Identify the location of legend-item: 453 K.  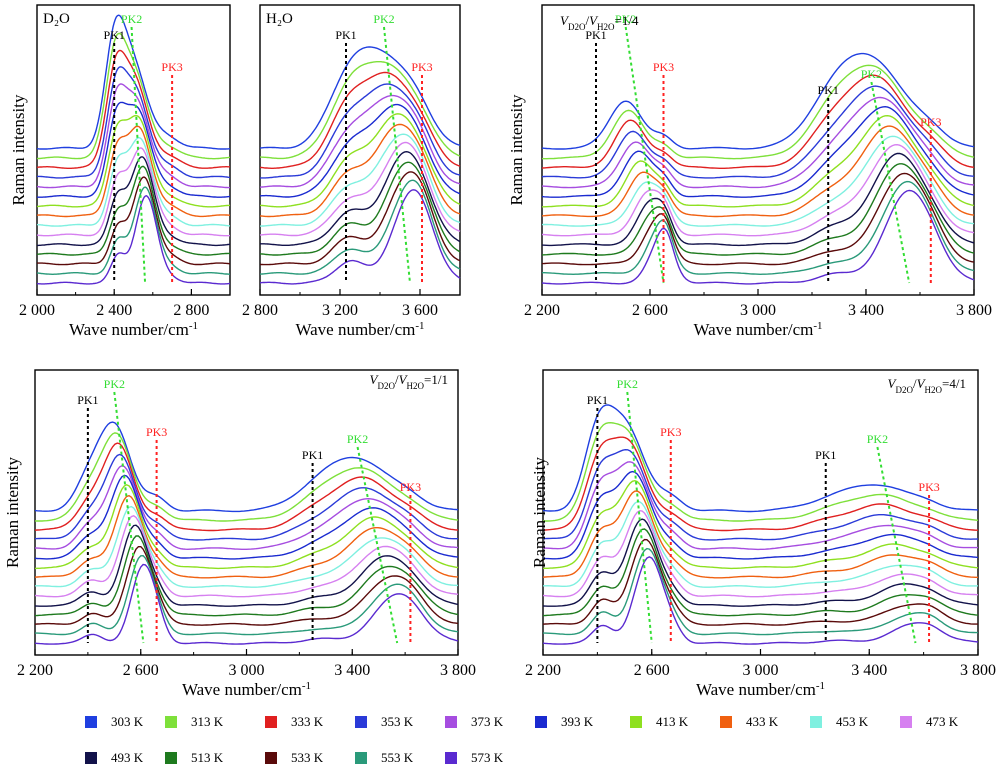
(839, 722).